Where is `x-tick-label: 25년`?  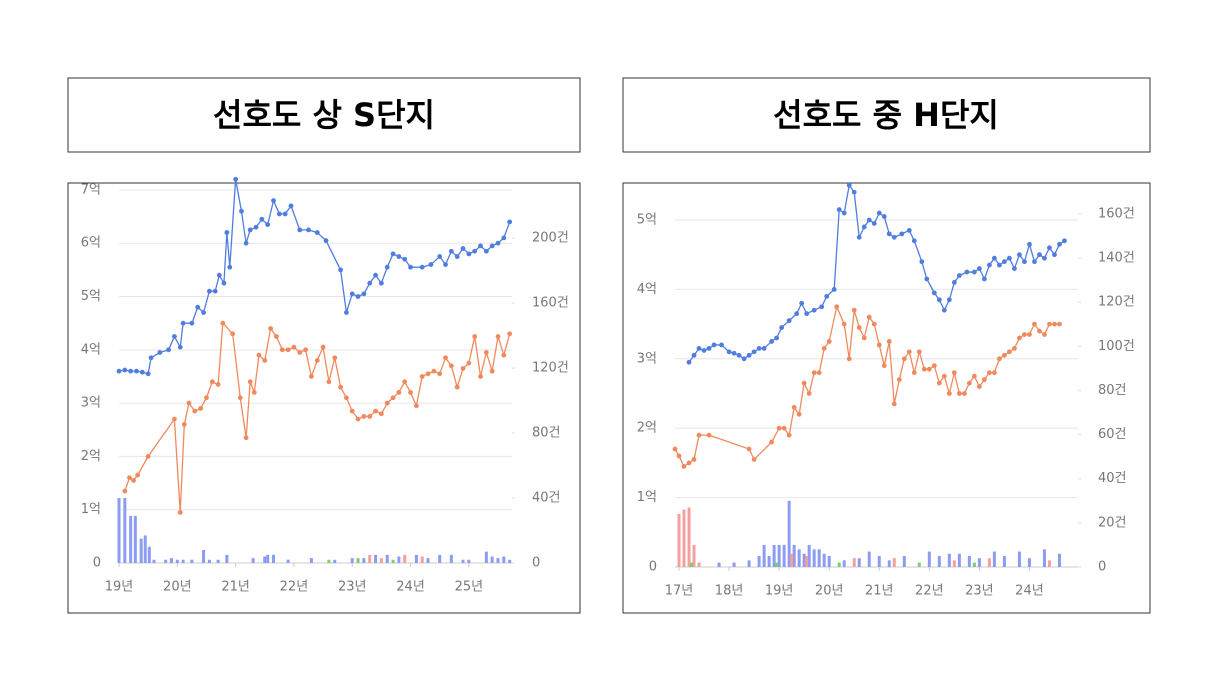
x-tick-label: 25년 is located at coordinates (469, 587).